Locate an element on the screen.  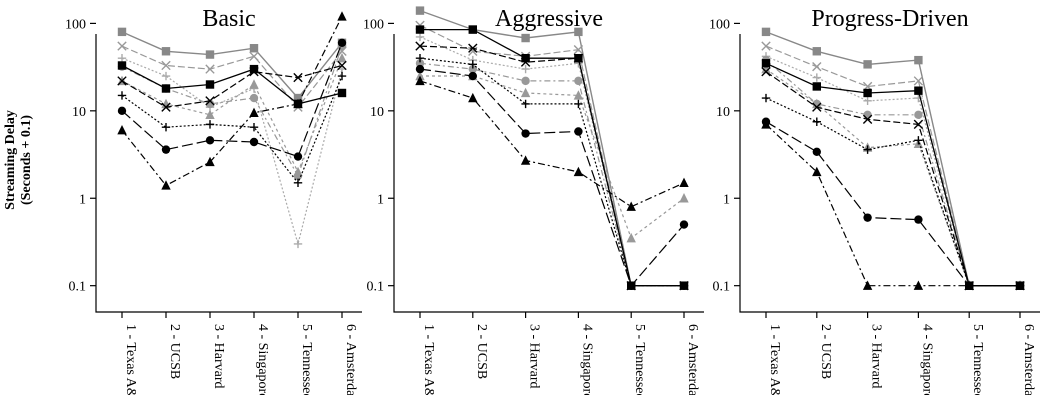
y-tick-label: 100 is located at coordinates (75, 24).